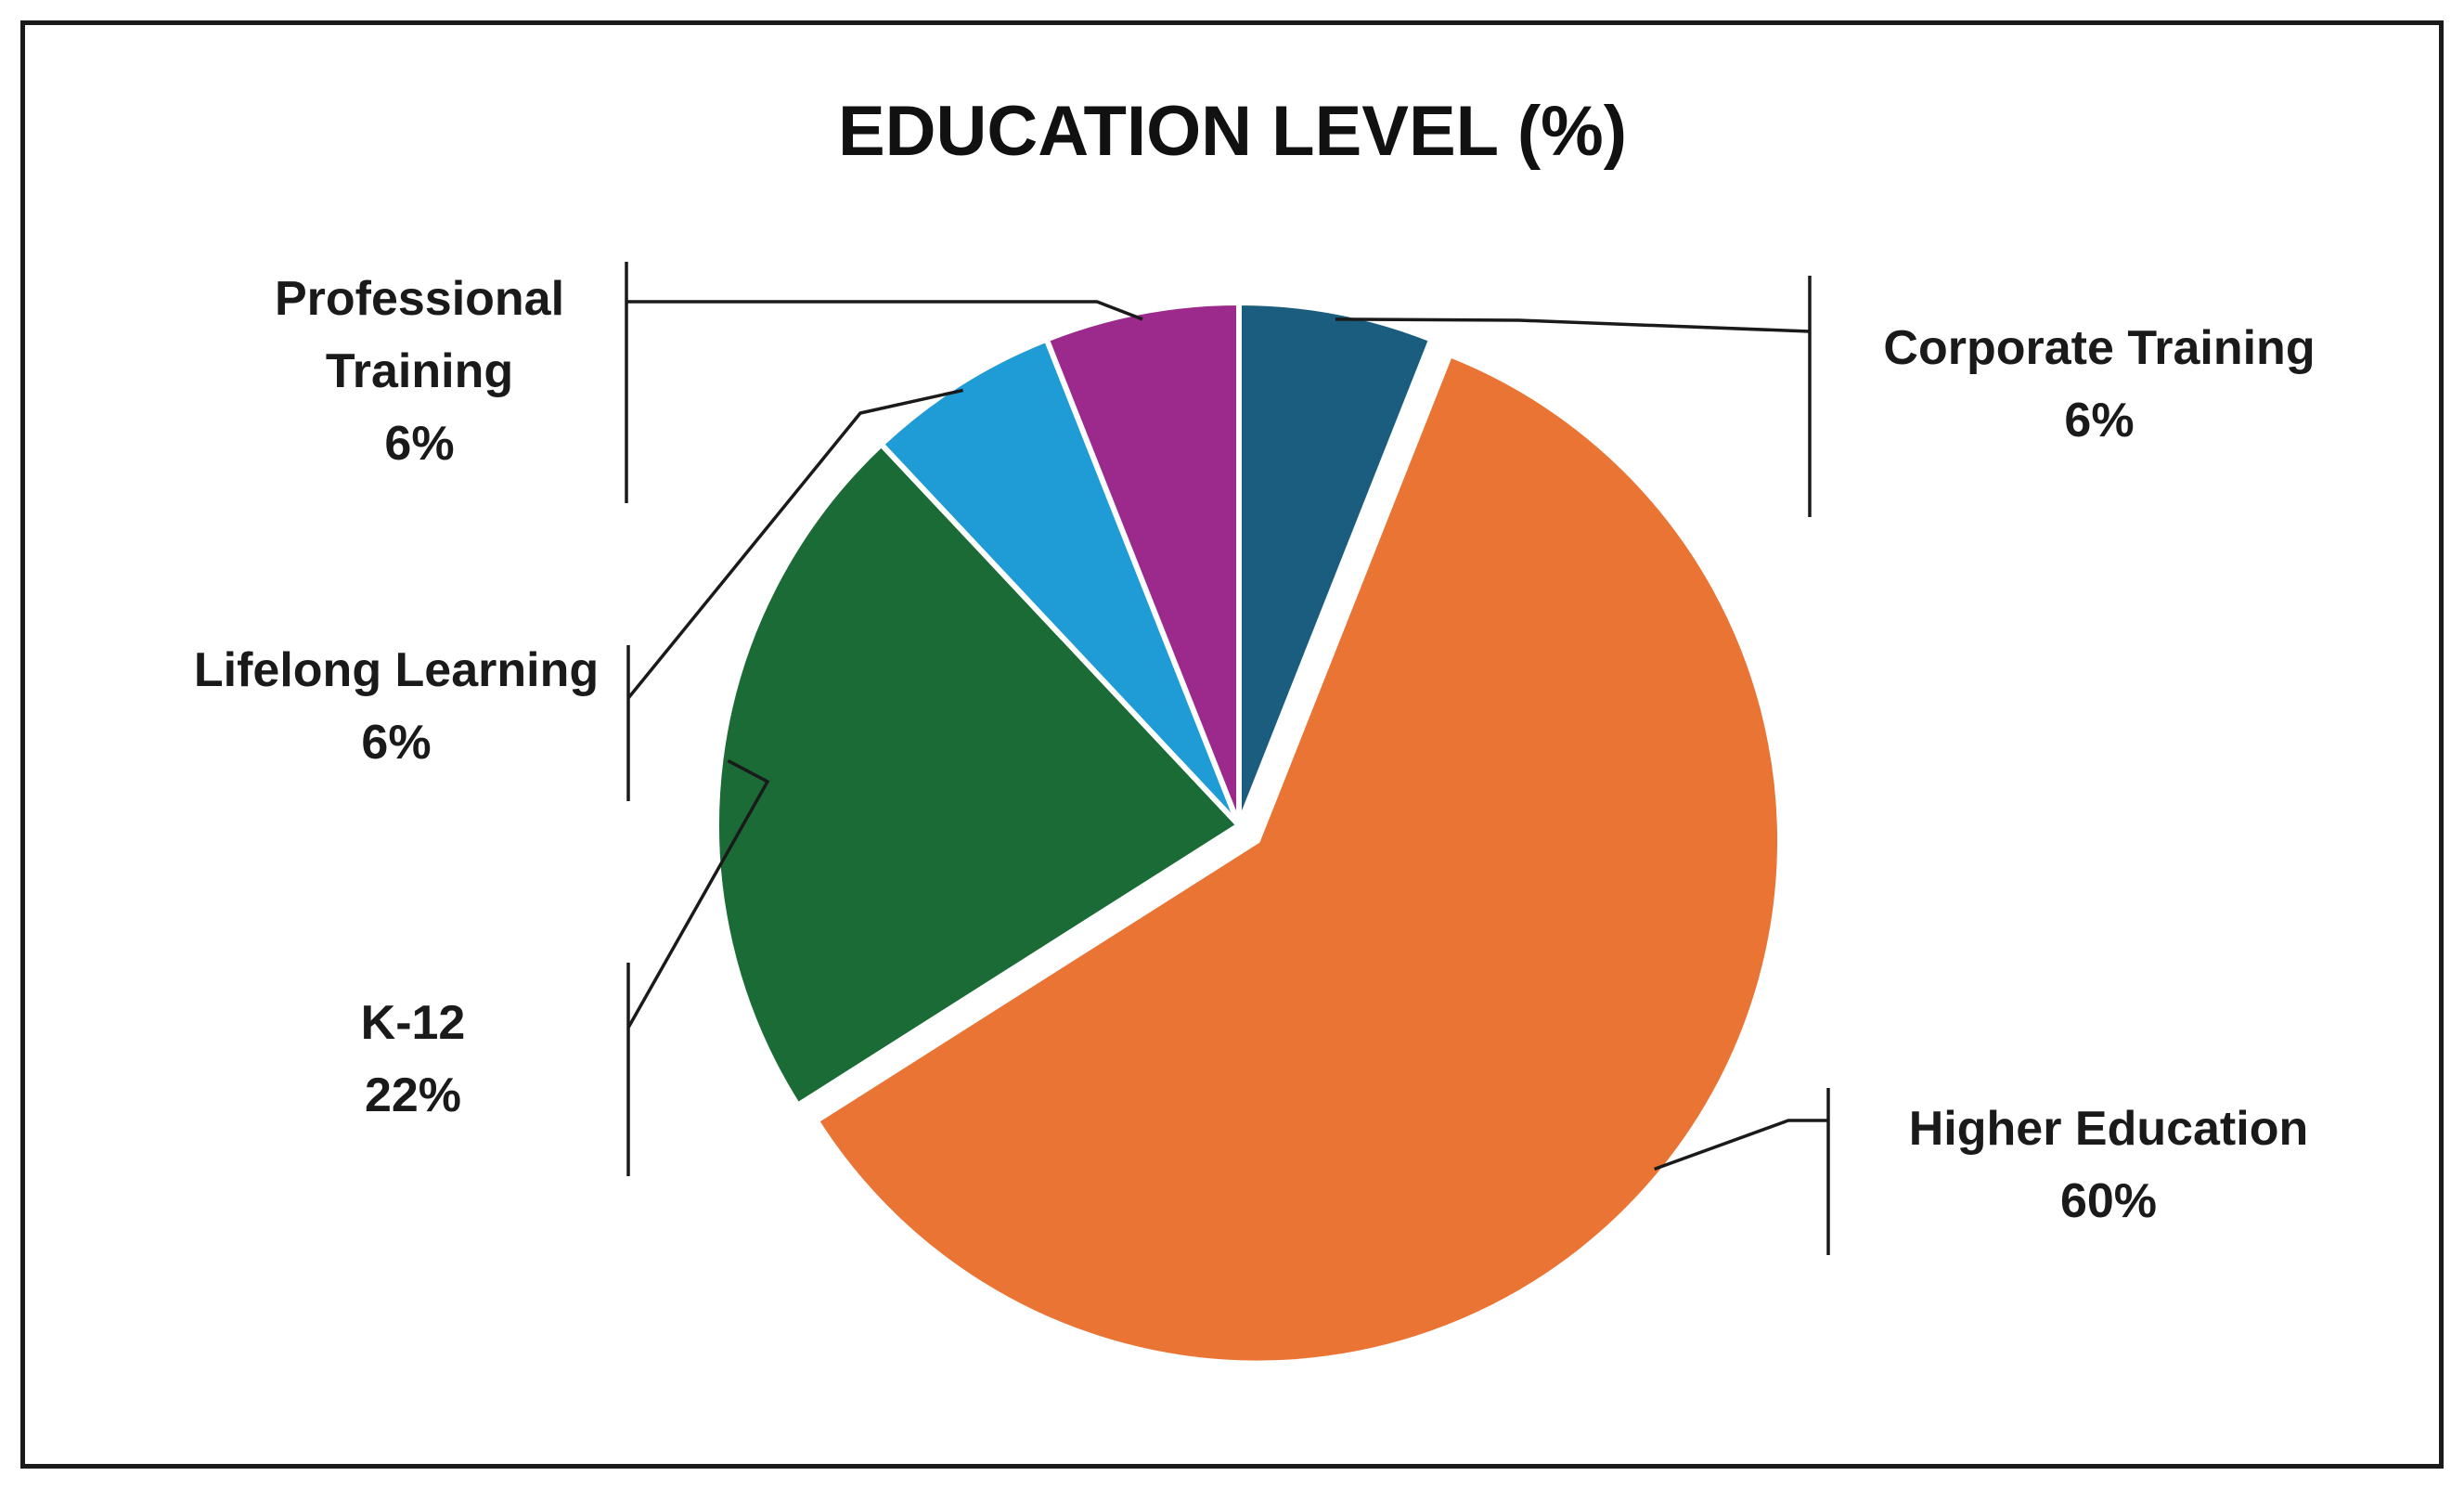 The height and width of the screenshot is (1489, 2464). Describe the element at coordinates (1573, 325) in the screenshot. I see `leader-line-corporate-training` at that location.